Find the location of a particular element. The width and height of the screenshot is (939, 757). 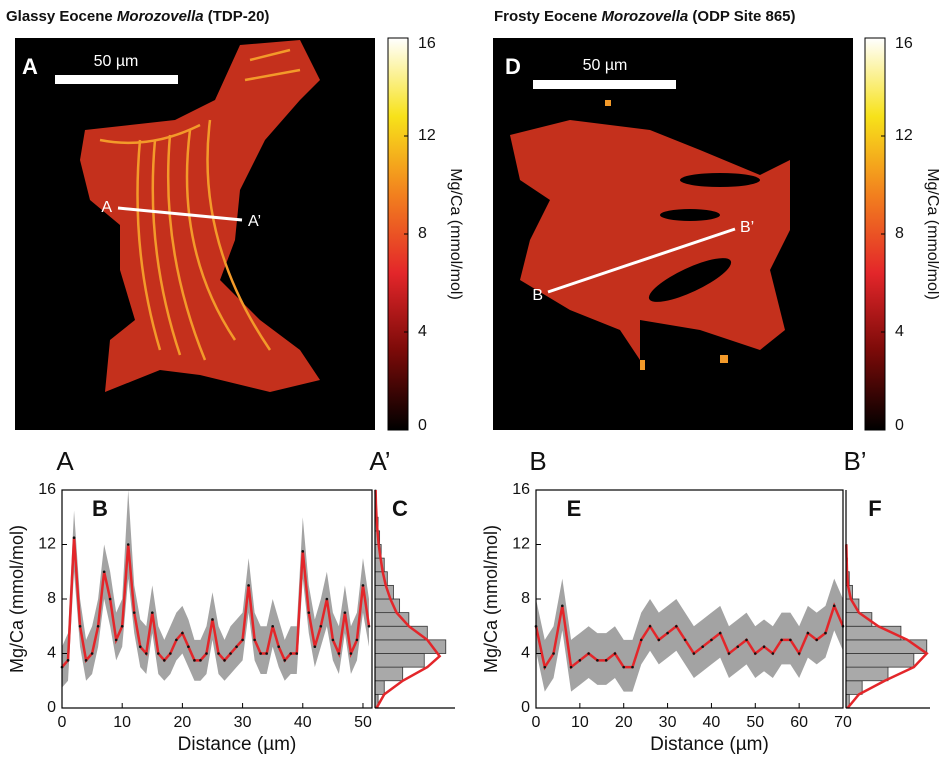

panel-label: A is located at coordinates (30, 66).